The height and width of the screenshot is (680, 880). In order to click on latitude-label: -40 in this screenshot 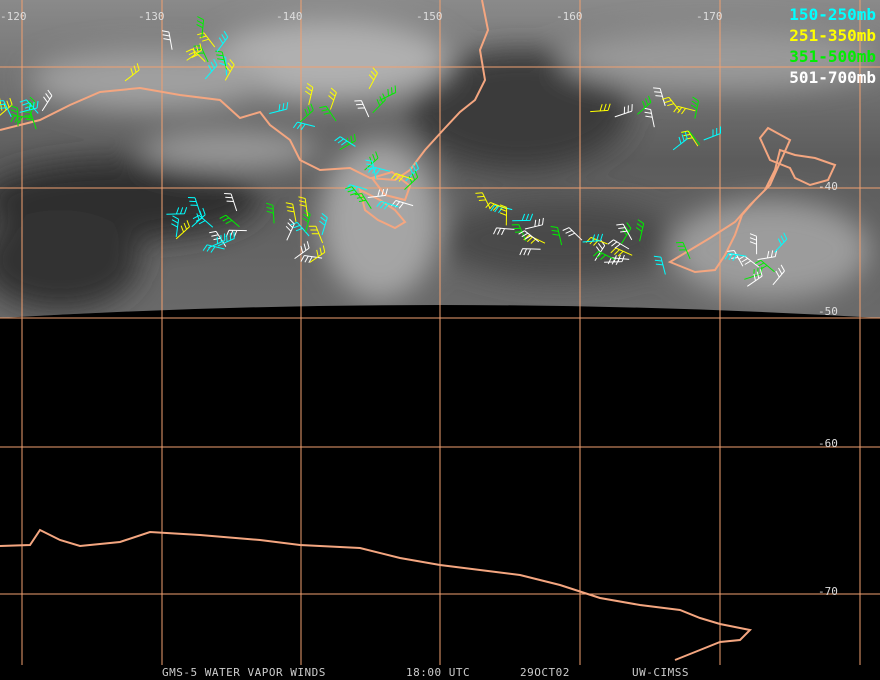, I will do `click(828, 186)`.